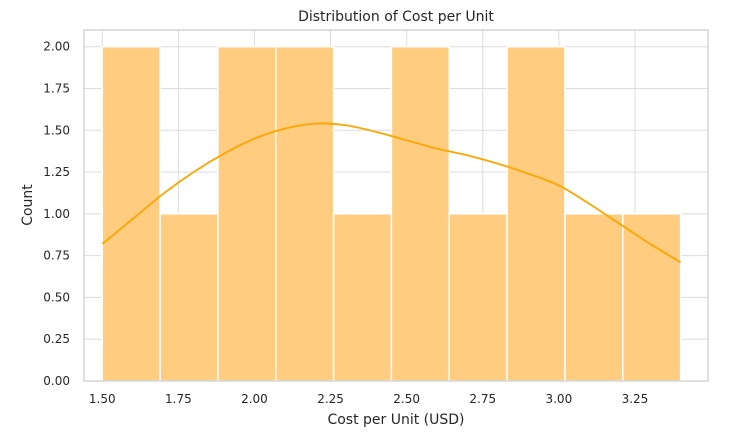 The image size is (754, 436). What do you see at coordinates (28, 205) in the screenshot?
I see `y-axis-label: Count` at bounding box center [28, 205].